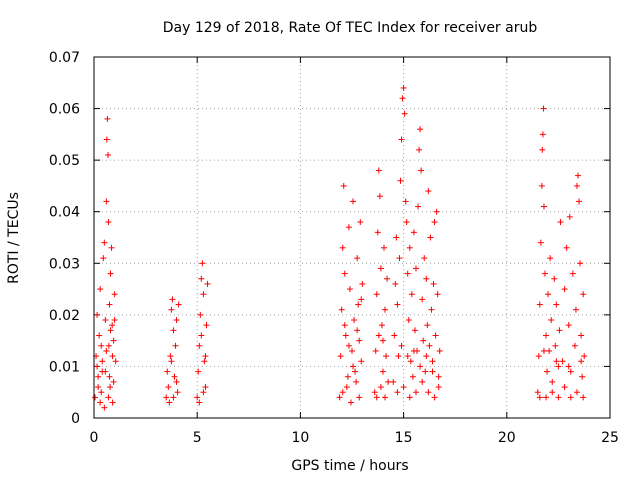 The image size is (640, 480). Describe the element at coordinates (64, 58) in the screenshot. I see `y-tick-label: 0.07` at that location.